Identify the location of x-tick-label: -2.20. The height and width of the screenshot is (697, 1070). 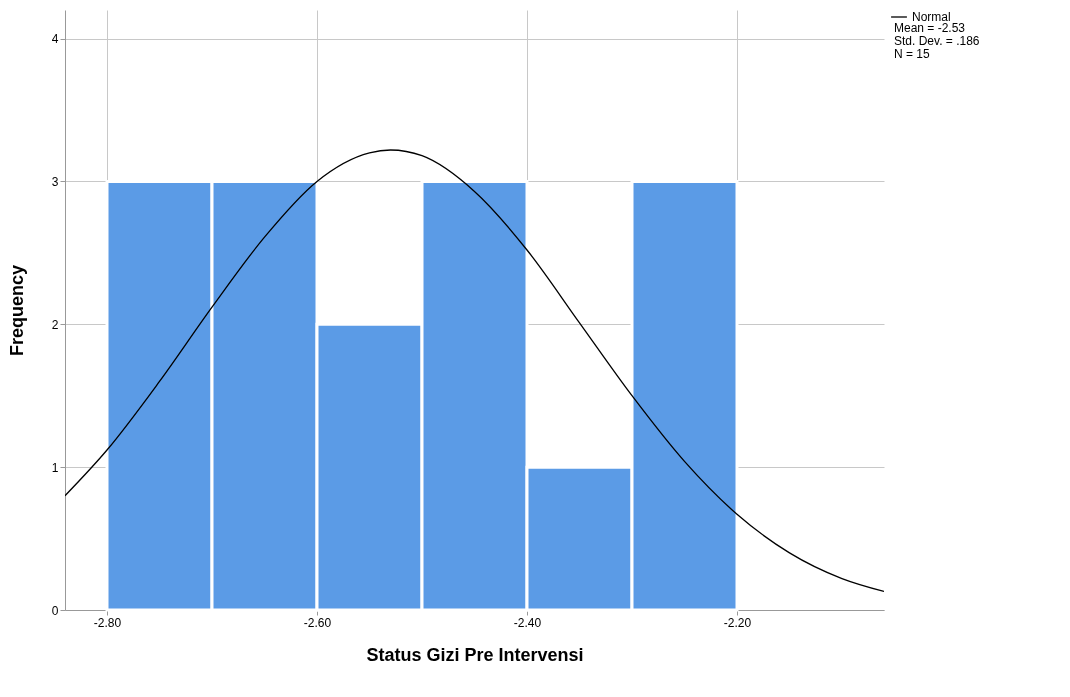
(737, 622).